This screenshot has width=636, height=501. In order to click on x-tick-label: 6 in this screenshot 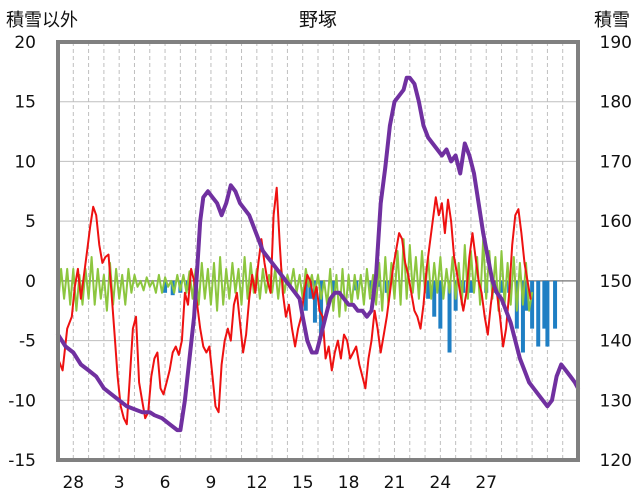, I will do `click(165, 483)`.